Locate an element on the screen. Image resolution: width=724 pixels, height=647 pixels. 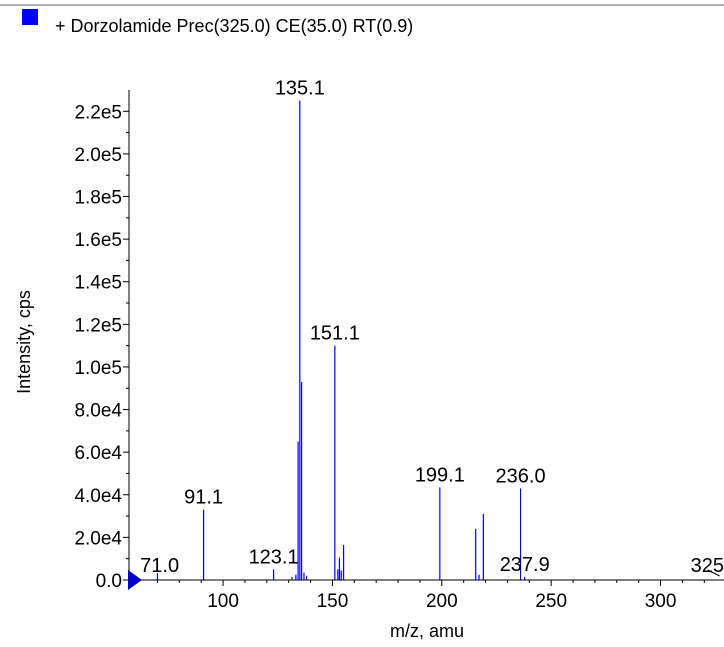
peak-label: 123.1 is located at coordinates (274, 557).